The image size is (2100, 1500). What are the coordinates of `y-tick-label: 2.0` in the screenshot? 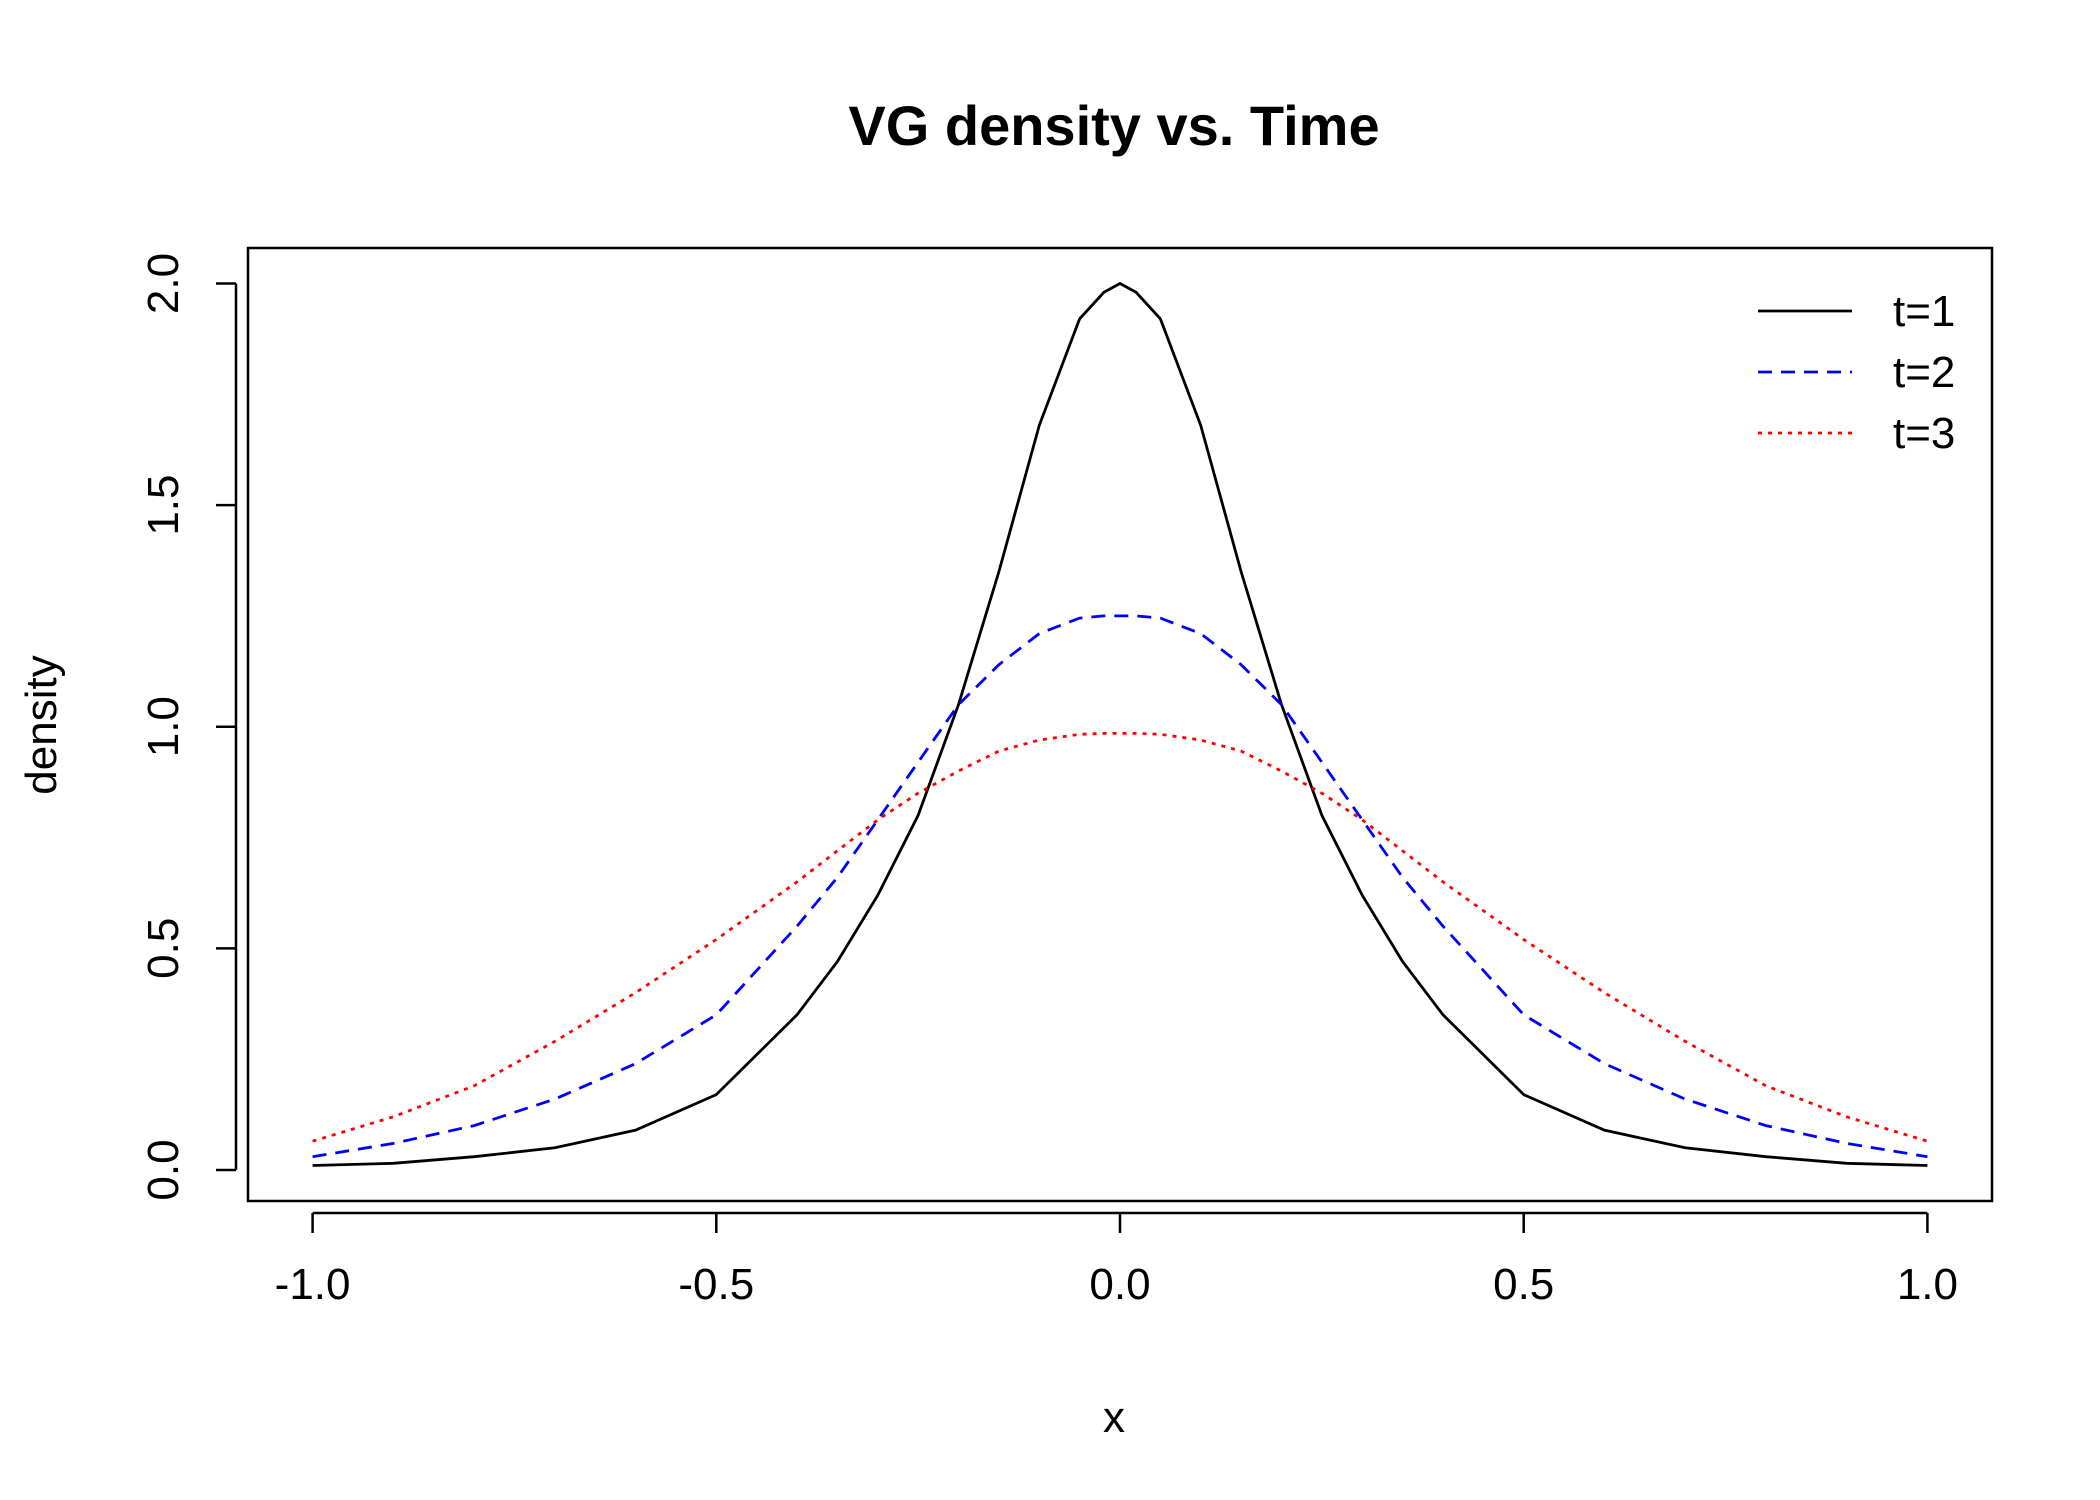 It's located at (163, 283).